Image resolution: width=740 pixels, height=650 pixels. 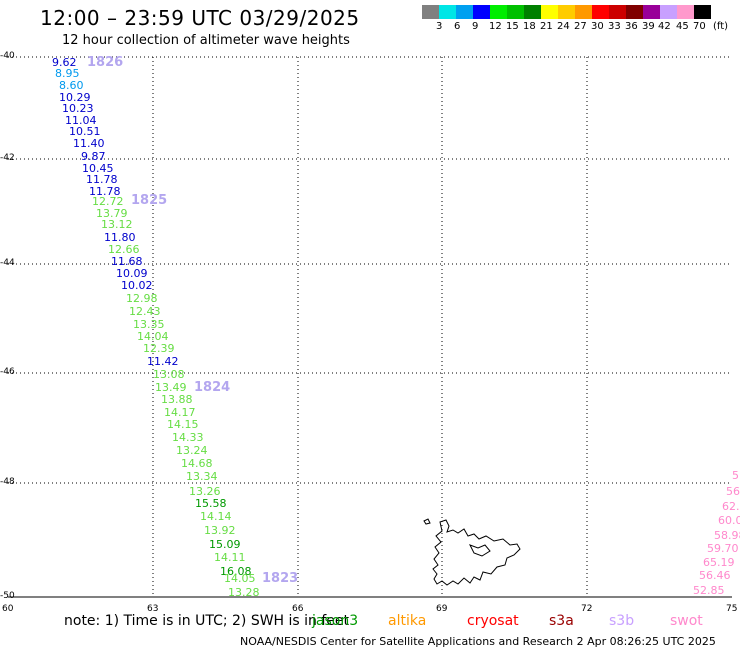 What do you see at coordinates (145, 311) in the screenshot?
I see `wave-height-value: 12.43` at bounding box center [145, 311].